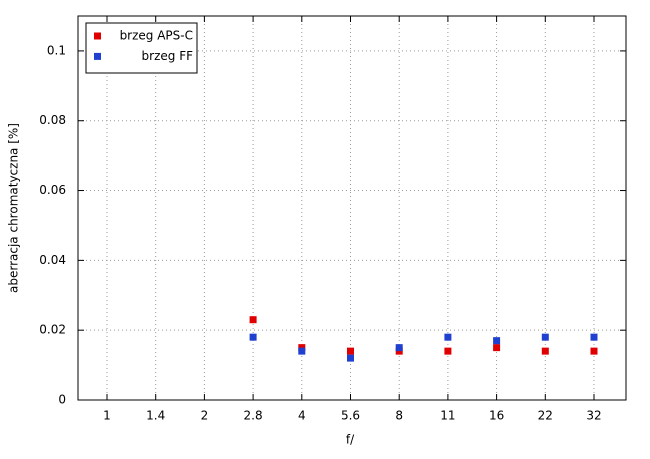 This screenshot has width=650, height=459. Describe the element at coordinates (350, 440) in the screenshot. I see `x-axis-label: f/` at that location.